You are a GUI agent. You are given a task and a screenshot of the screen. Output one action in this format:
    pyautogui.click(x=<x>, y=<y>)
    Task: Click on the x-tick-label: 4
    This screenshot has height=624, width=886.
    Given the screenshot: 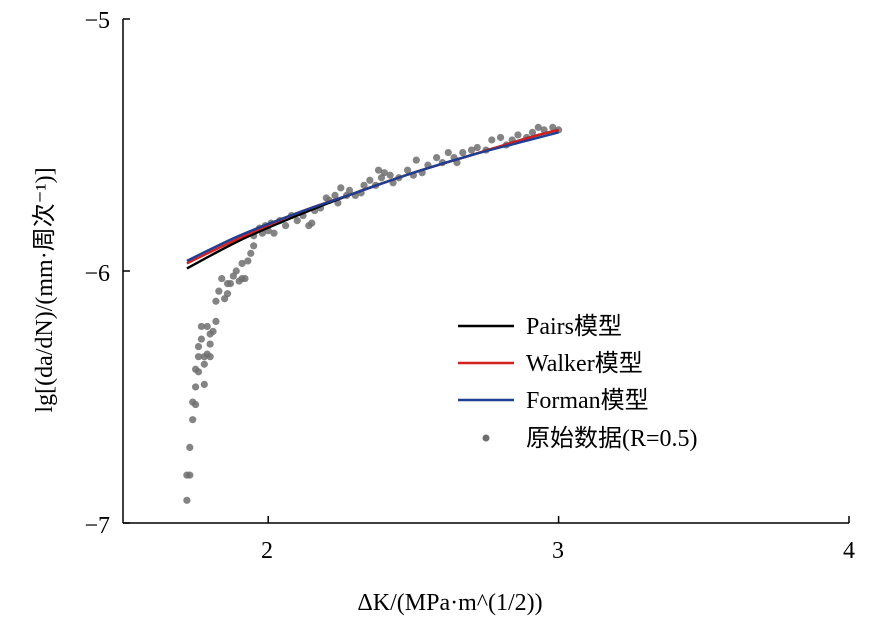 What is the action you would take?
    pyautogui.click(x=849, y=551)
    